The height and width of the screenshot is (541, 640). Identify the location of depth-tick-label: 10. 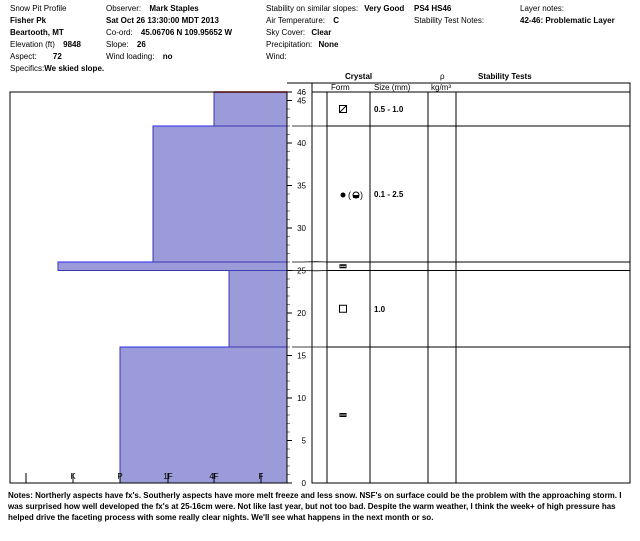
(301, 398).